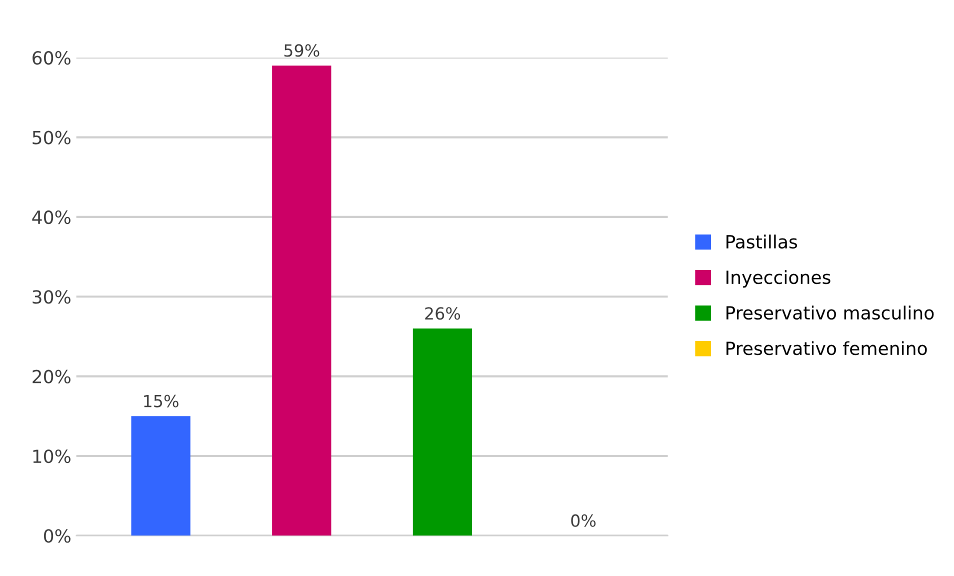 Image resolution: width=954 pixels, height=576 pixels. Describe the element at coordinates (583, 520) in the screenshot. I see `data-label: 0%` at that location.